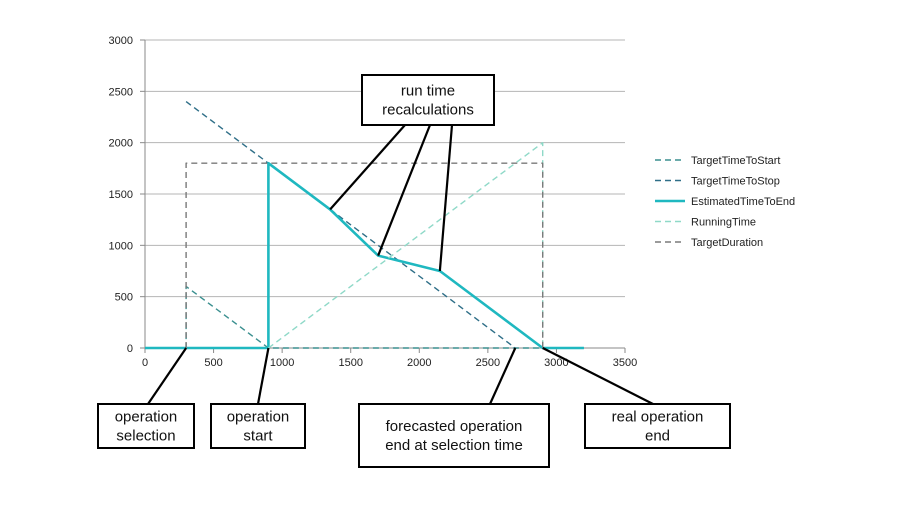  Describe the element at coordinates (428, 110) in the screenshot. I see `annotation-text: recalculations` at that location.